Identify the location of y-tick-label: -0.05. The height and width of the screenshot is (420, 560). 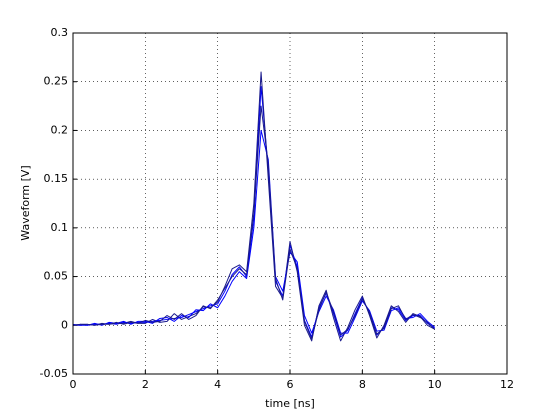
(54, 373).